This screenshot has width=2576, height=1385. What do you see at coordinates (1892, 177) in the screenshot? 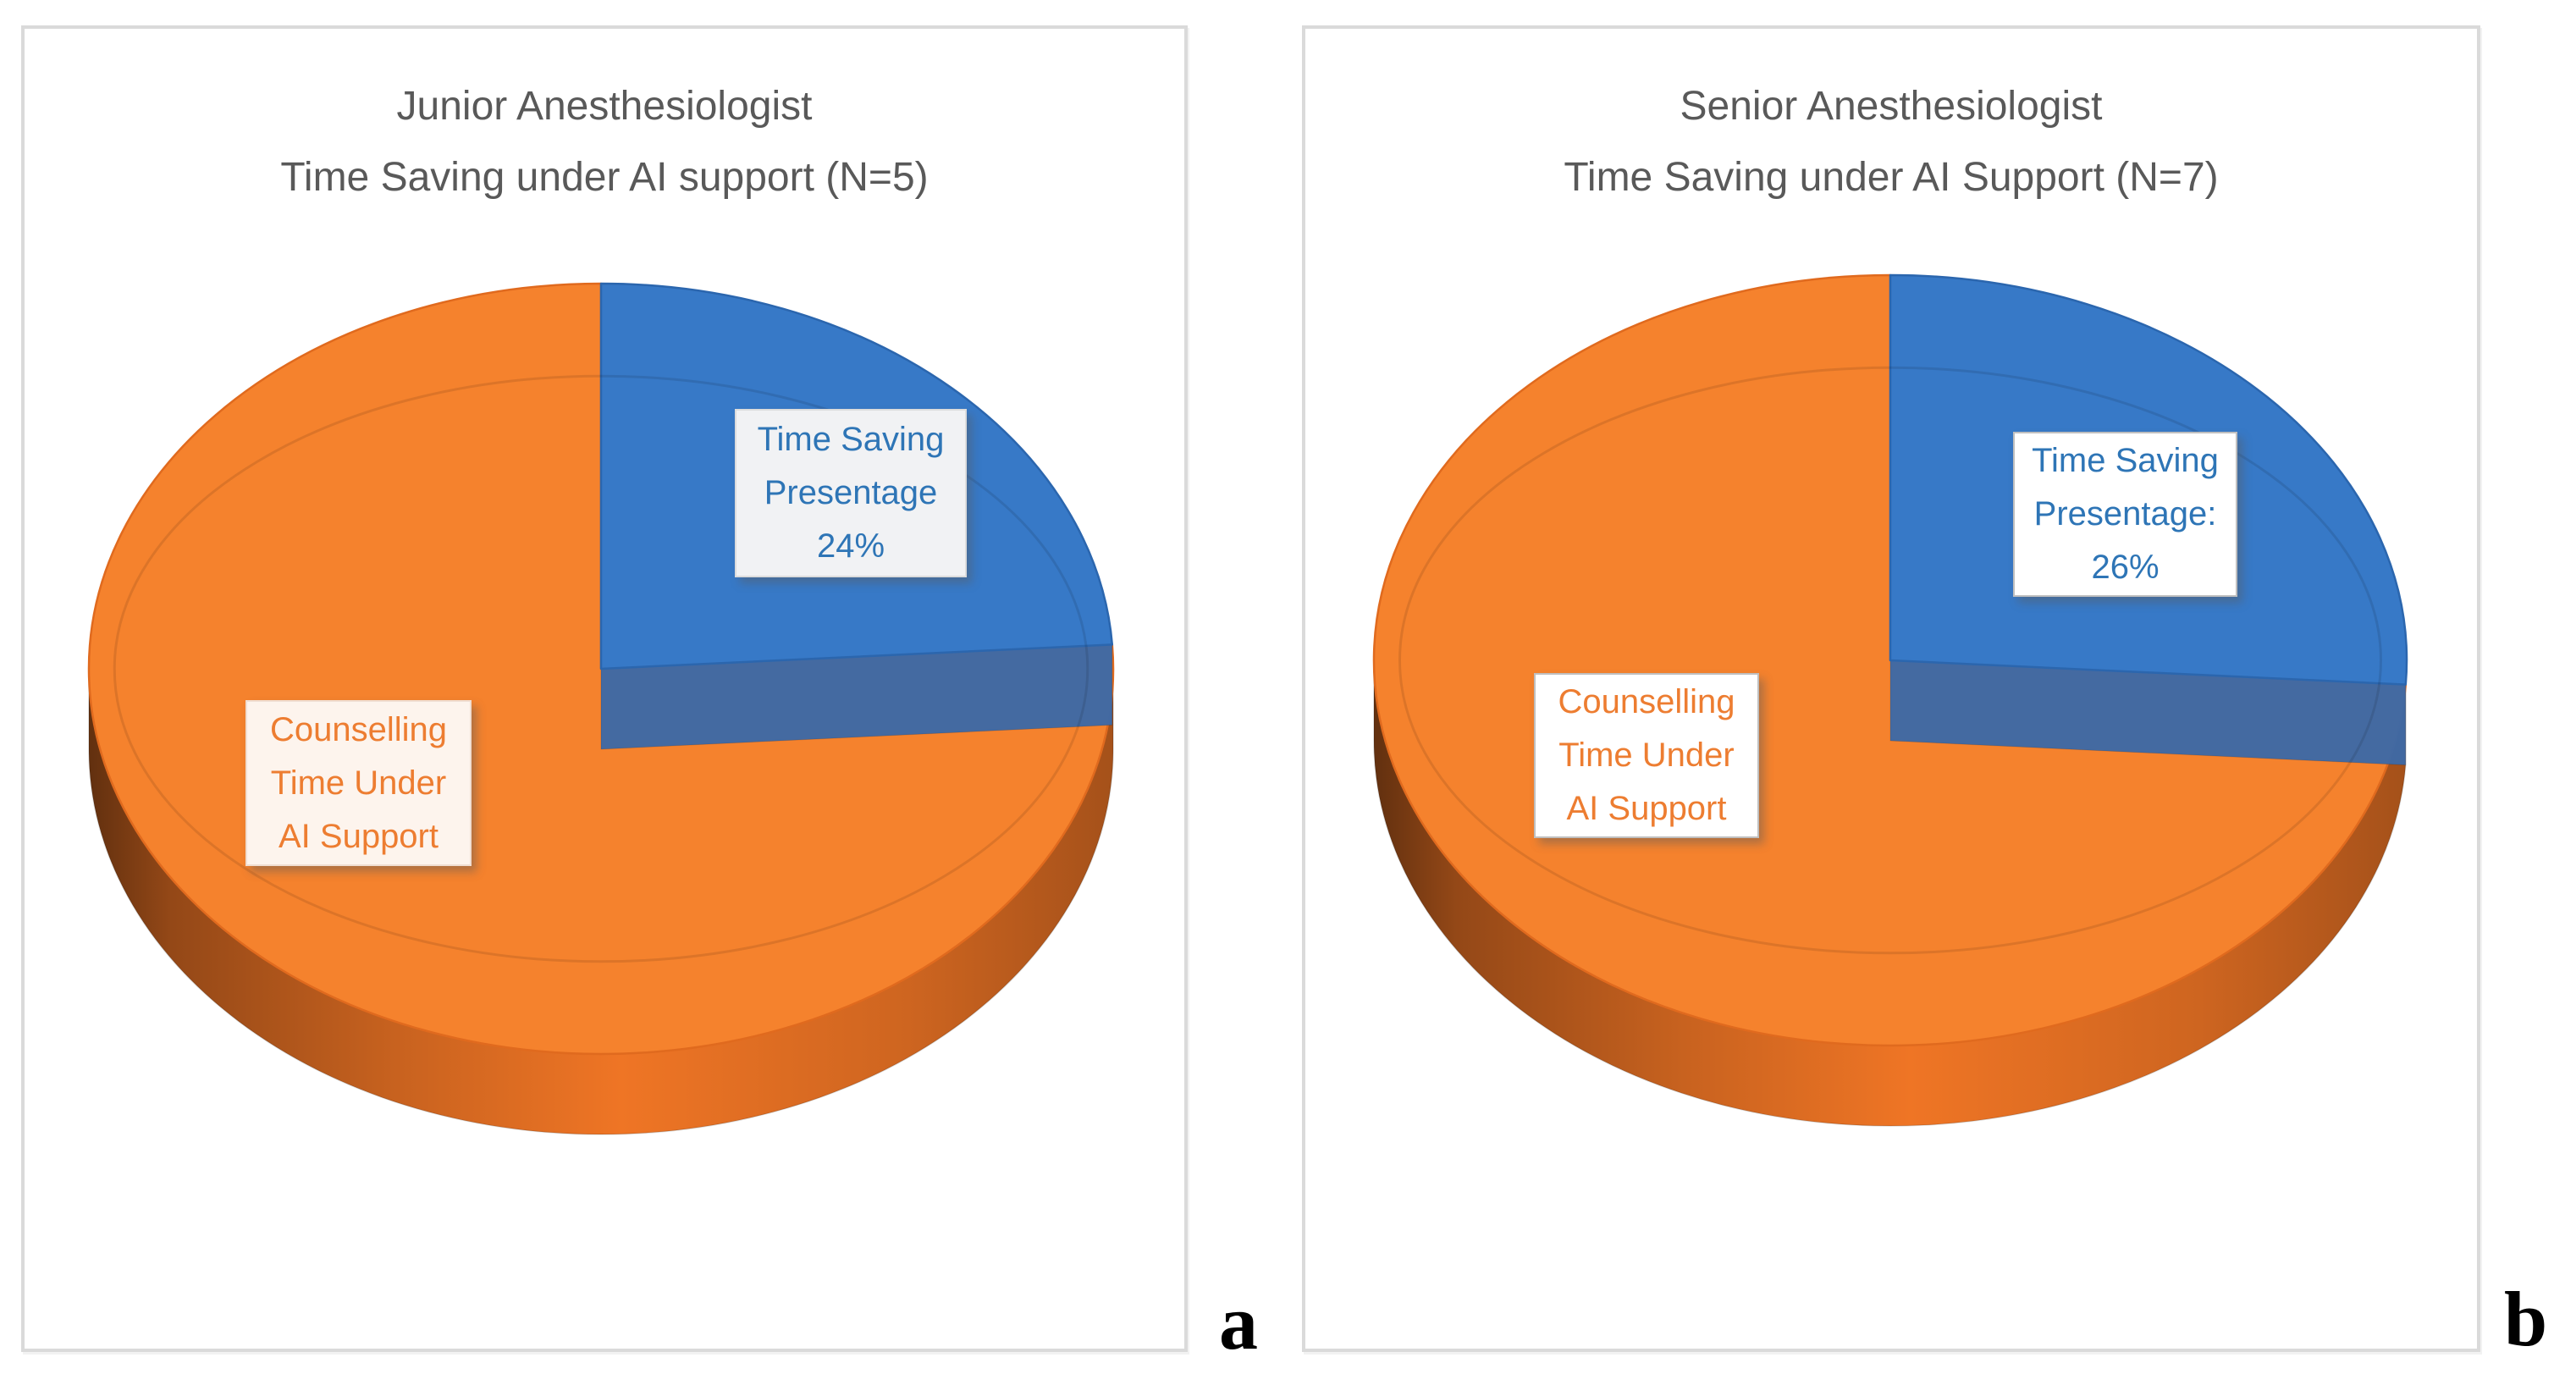
I see `chart-title-senior-line2: Time Saving under AI Support (N=7)` at bounding box center [1892, 177].